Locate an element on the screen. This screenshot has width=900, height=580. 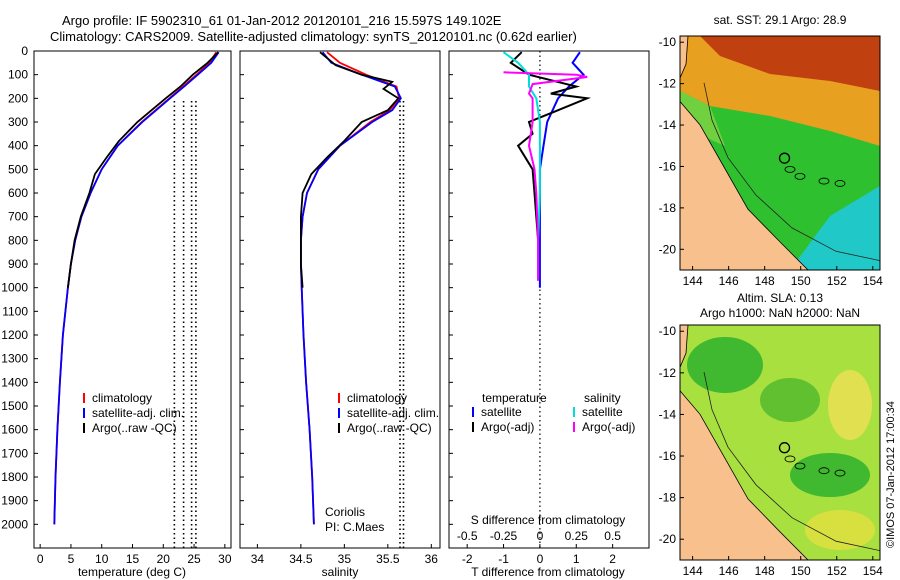
x-tick-label: 0 is located at coordinates (540, 559).